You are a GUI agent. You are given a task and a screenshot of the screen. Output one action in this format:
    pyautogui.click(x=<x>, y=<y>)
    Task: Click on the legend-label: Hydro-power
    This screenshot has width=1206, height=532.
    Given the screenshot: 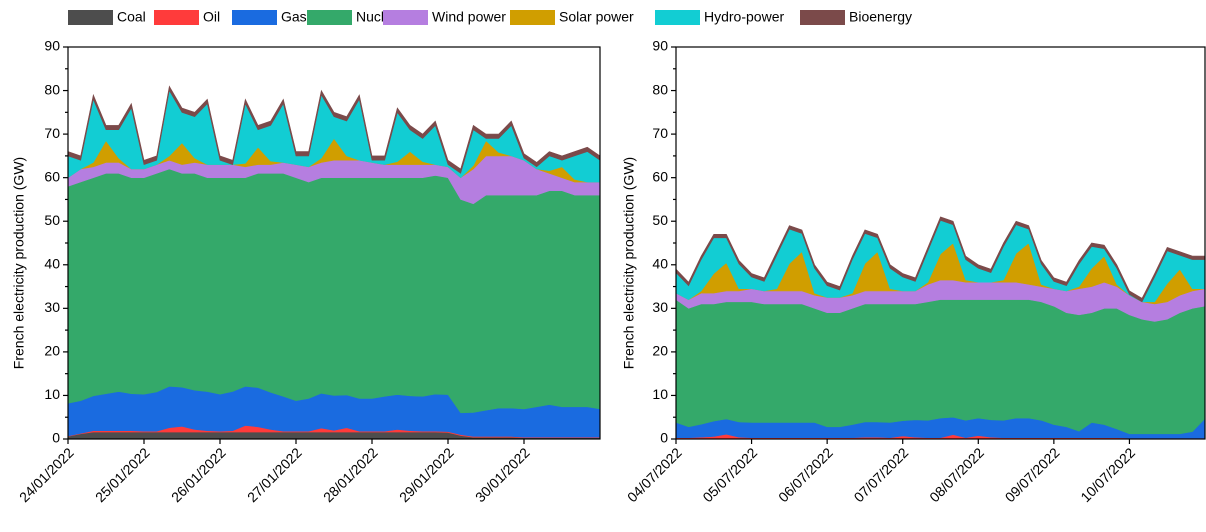 What is the action you would take?
    pyautogui.click(x=744, y=17)
    